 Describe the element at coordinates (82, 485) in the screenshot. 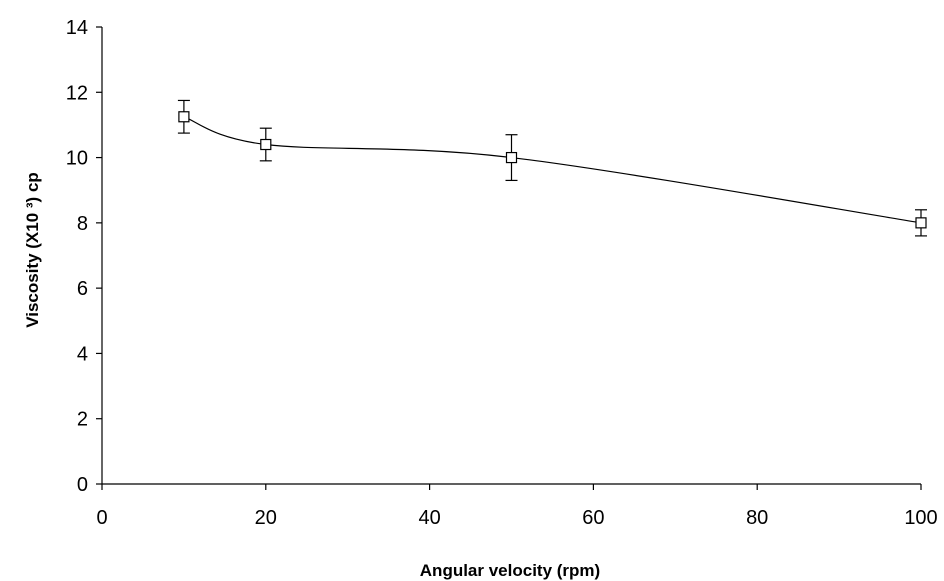

I see `y-tick-label: 0` at that location.